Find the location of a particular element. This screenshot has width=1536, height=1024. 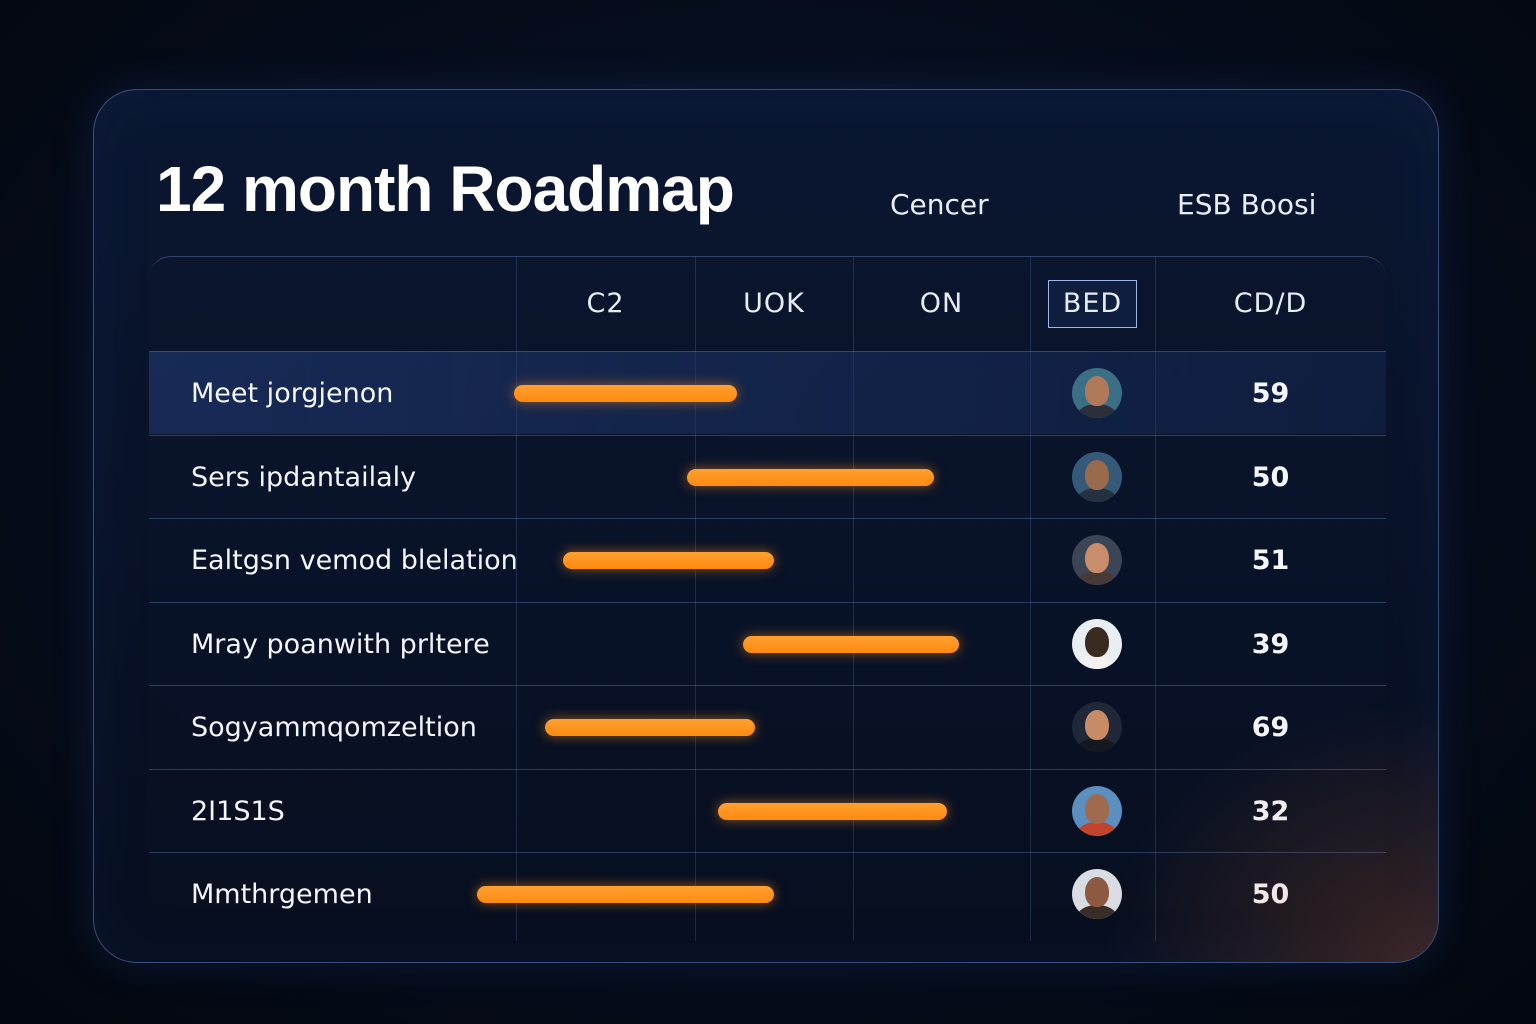

table-row: Sers ipdantailaly 50 is located at coordinates (767, 476).